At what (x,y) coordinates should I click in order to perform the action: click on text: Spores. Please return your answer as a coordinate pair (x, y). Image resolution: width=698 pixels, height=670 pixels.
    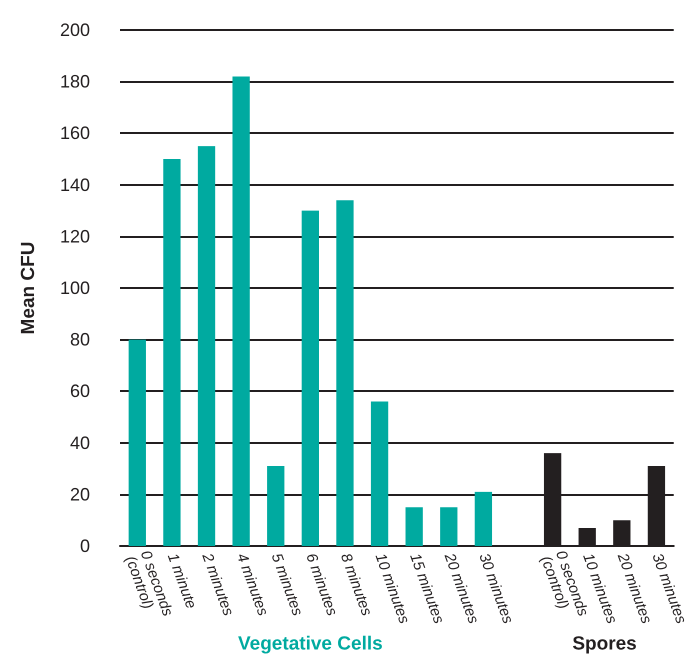
    Looking at the image, I should click on (604, 644).